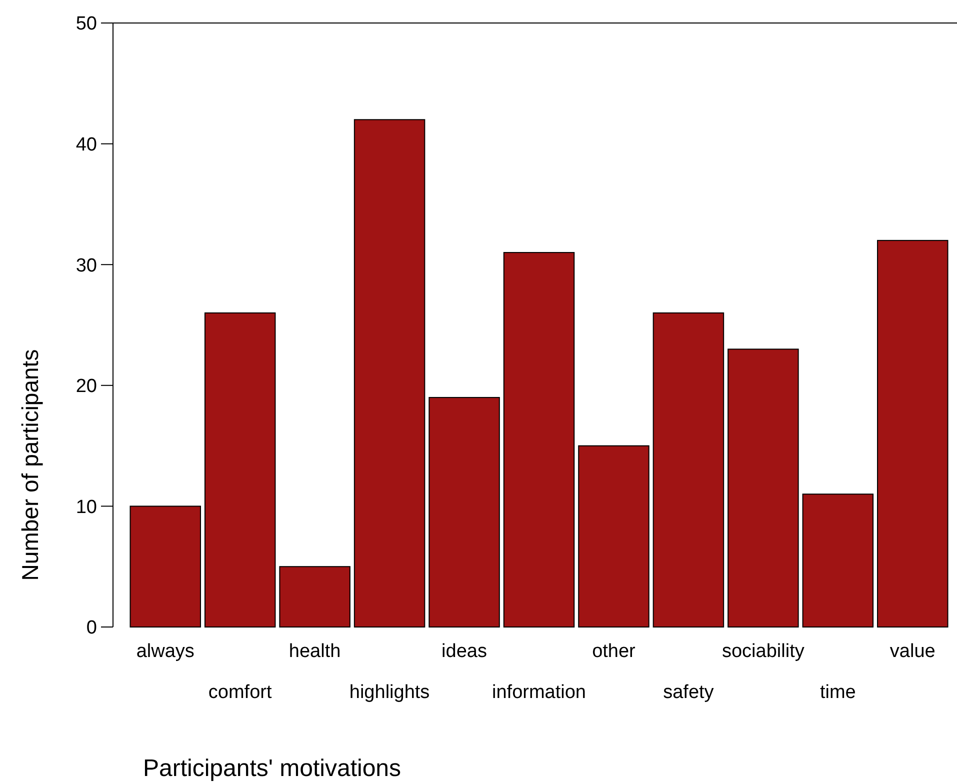 The width and height of the screenshot is (957, 782). Describe the element at coordinates (240, 692) in the screenshot. I see `x-tick-label: comfort` at that location.